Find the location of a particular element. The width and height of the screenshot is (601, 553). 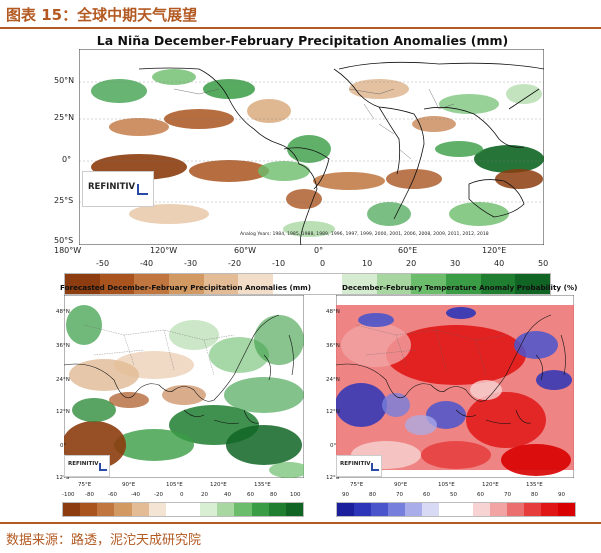

left-map-lon-label: 105°E is located at coordinates (174, 485).